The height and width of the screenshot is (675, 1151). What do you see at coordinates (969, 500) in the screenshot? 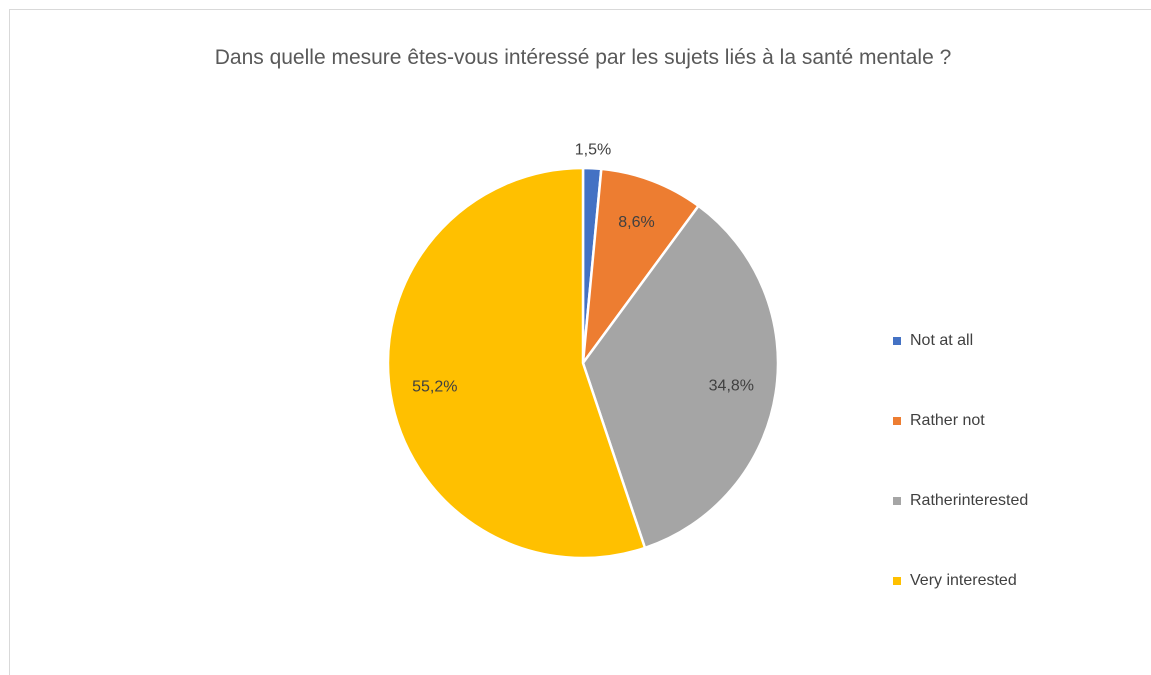
I see `legend-label: Ratherinterested` at bounding box center [969, 500].